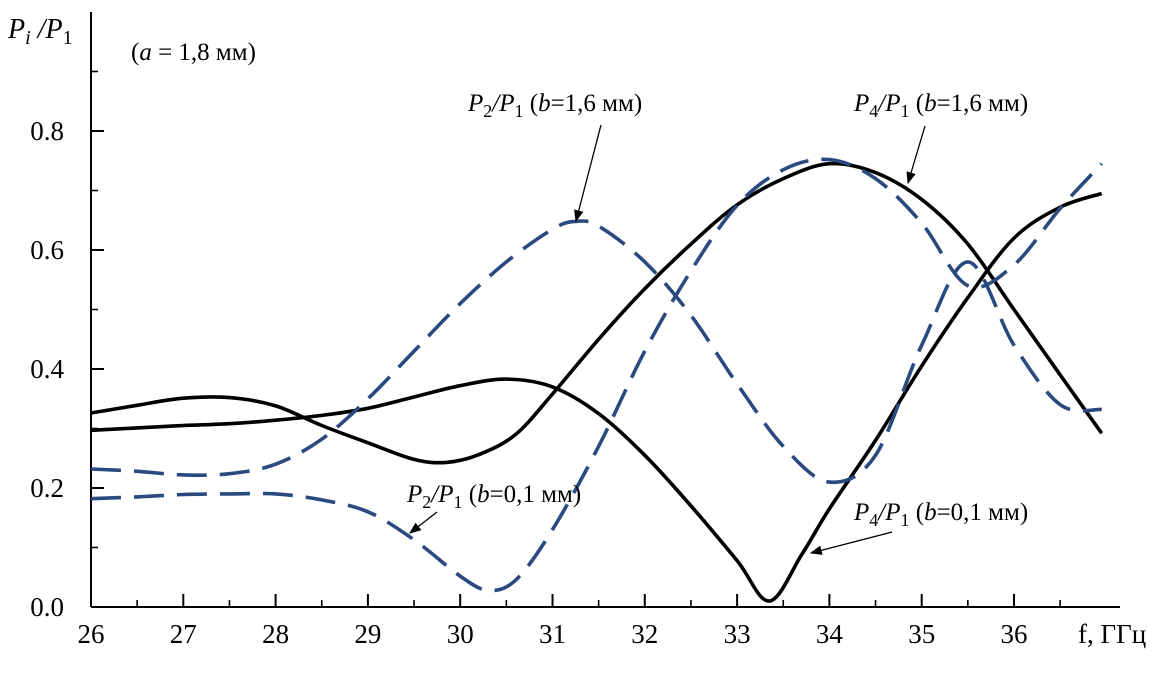  I want to click on y-label-sep: /P, so click(47, 29).